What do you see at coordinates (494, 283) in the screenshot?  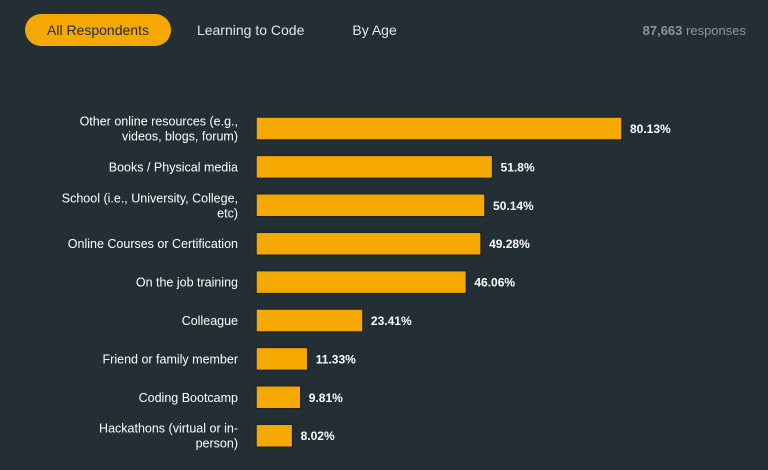 I see `value-label-4: 46.06%` at bounding box center [494, 283].